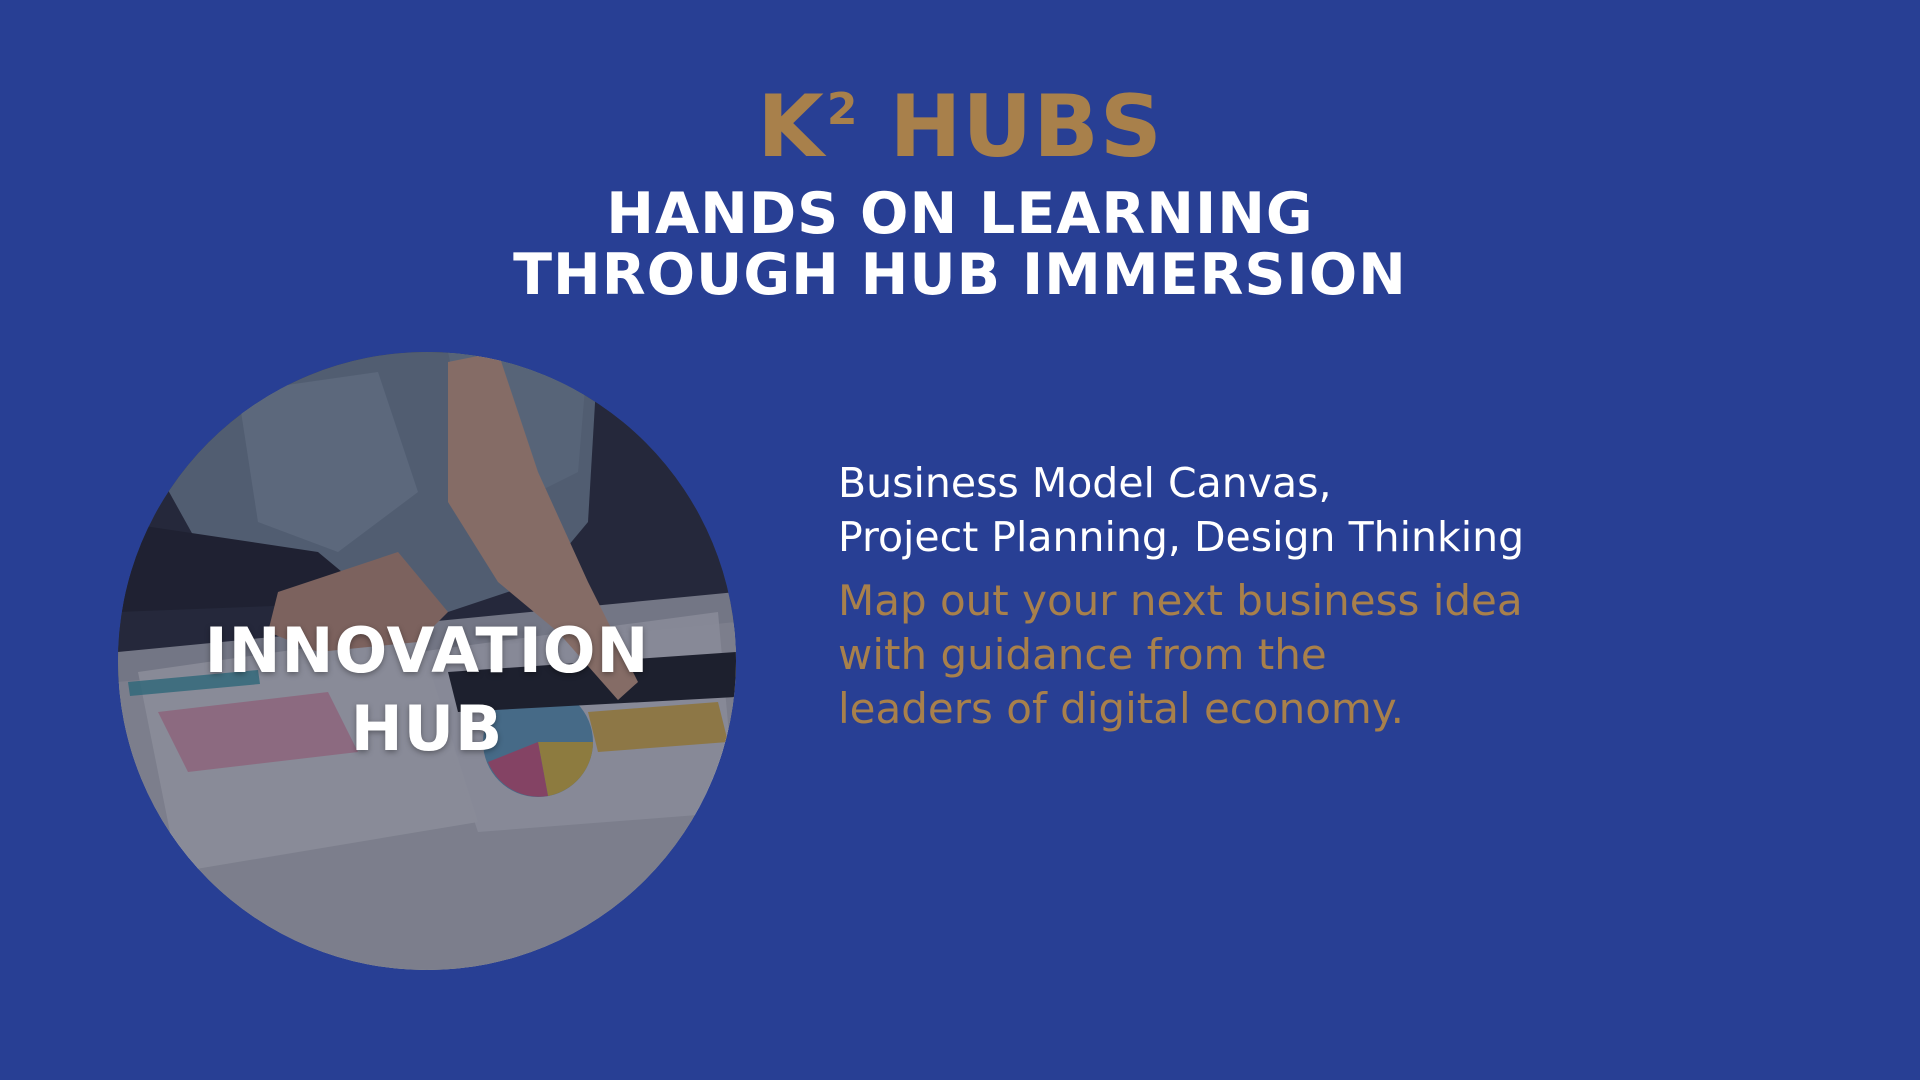 Image resolution: width=1920 pixels, height=1080 pixels. What do you see at coordinates (960, 275) in the screenshot?
I see `subtitle-line-2: THROUGH HUB IMMERSION` at bounding box center [960, 275].